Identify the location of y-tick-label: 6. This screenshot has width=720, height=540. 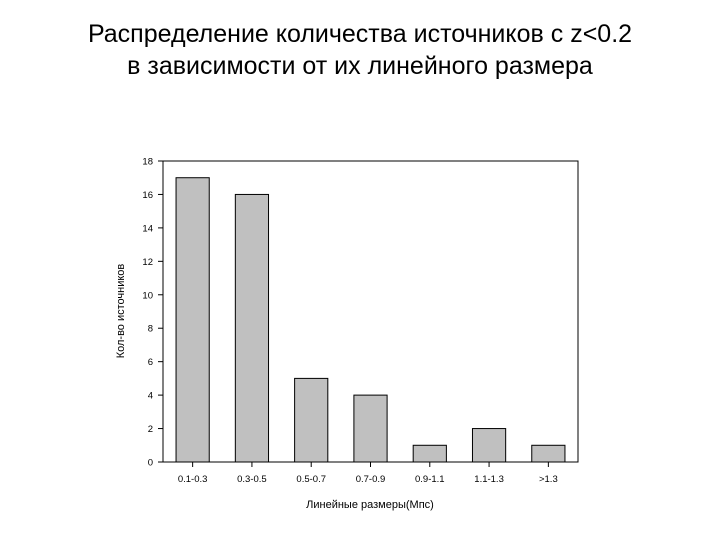
(150, 362).